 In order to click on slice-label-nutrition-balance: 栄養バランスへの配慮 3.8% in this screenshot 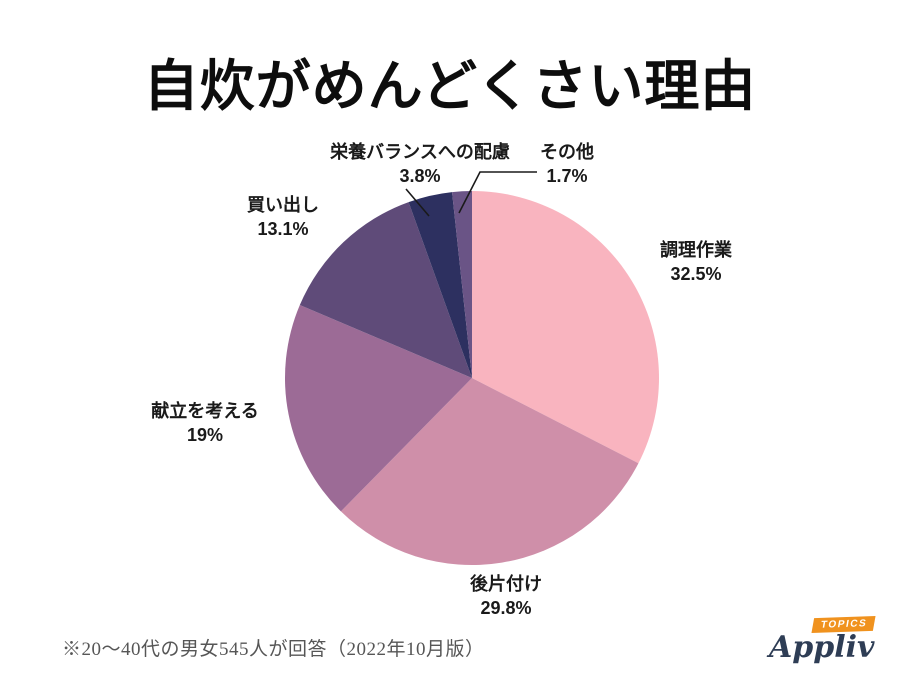, I will do `click(420, 165)`.